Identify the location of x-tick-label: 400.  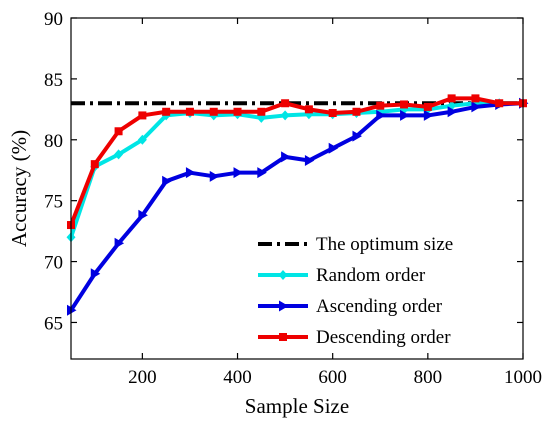
(237, 377).